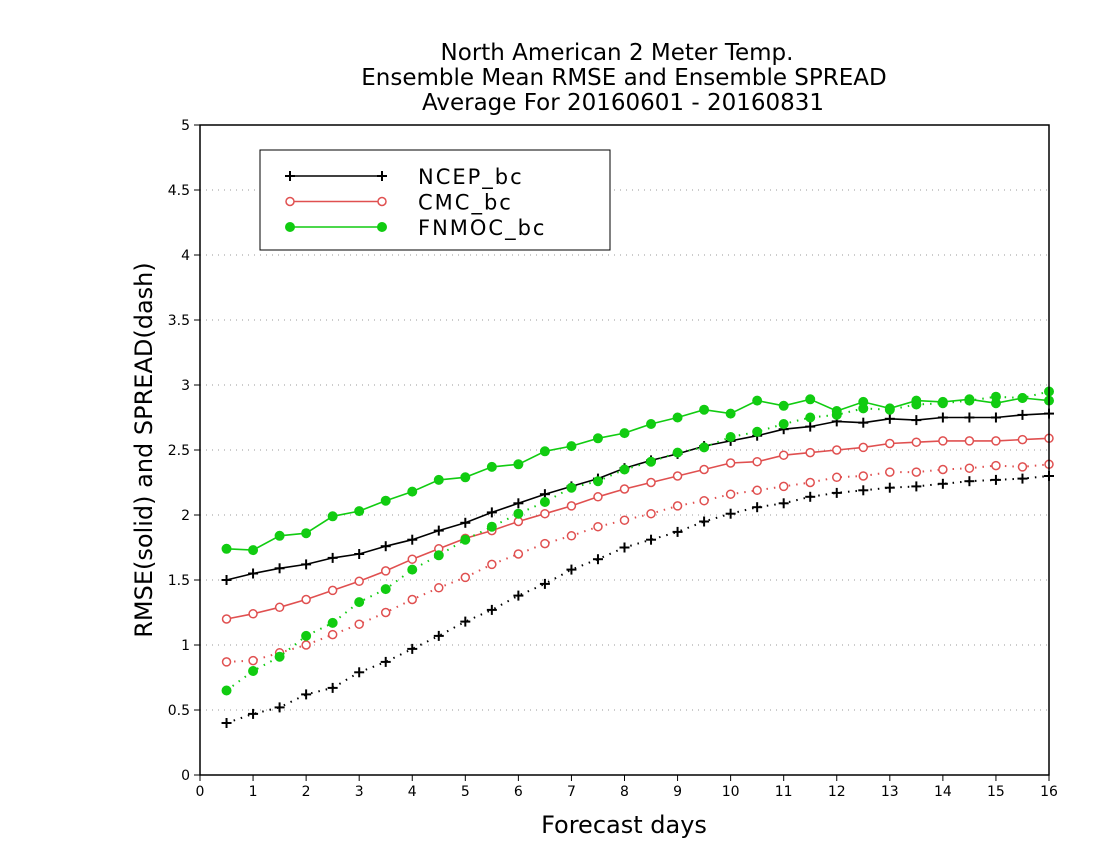 This screenshot has width=1100, height=850. What do you see at coordinates (1049, 792) in the screenshot?
I see `x-tick-label: 16` at bounding box center [1049, 792].